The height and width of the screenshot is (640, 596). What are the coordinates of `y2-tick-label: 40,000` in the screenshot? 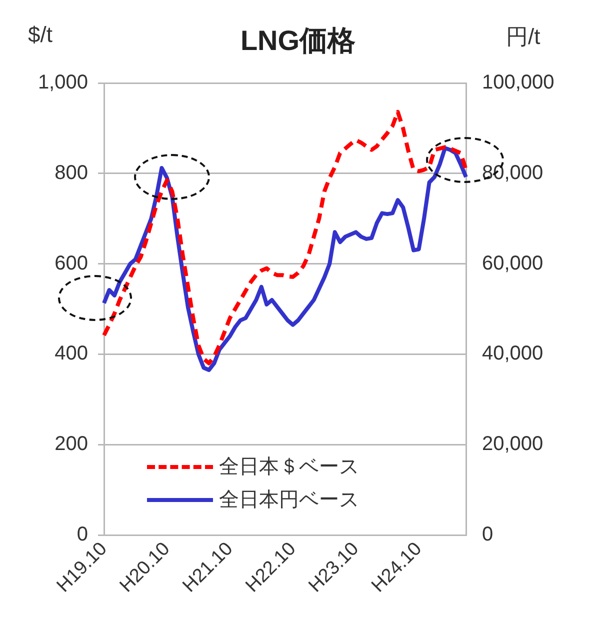 It's located at (513, 353).